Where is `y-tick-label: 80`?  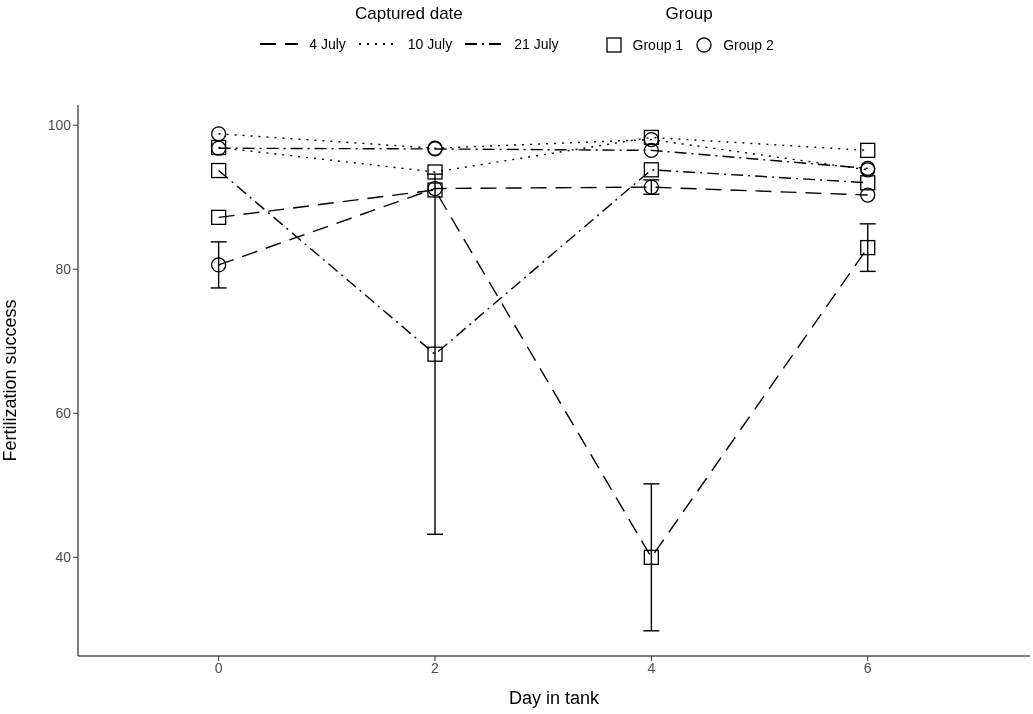 y-tick-label: 80 is located at coordinates (63, 269).